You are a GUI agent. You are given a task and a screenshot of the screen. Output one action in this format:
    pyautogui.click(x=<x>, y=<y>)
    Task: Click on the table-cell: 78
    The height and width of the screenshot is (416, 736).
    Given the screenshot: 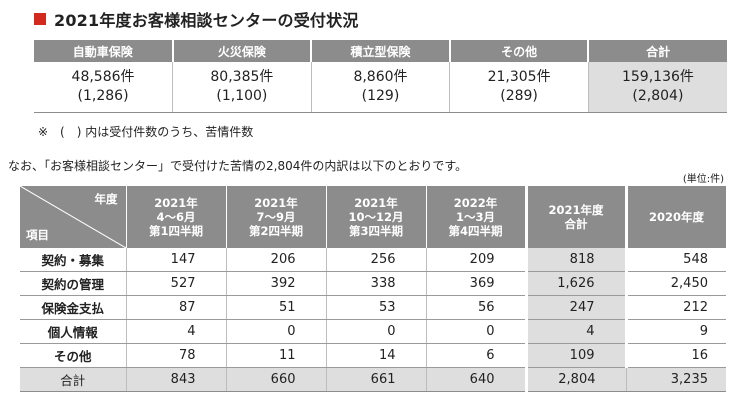 What is the action you would take?
    pyautogui.click(x=176, y=355)
    